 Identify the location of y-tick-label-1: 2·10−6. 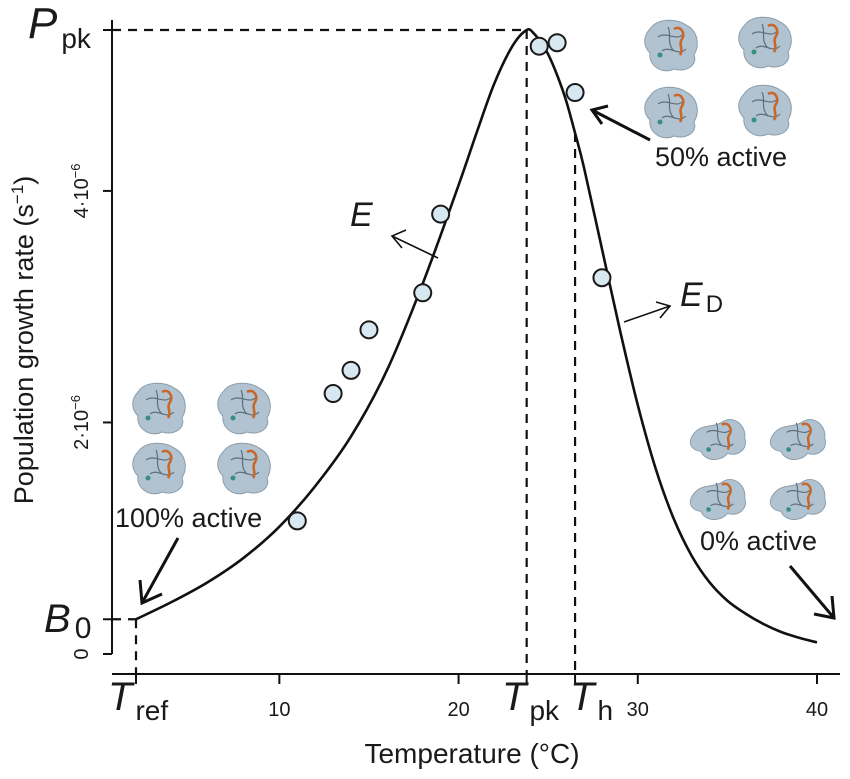
(80, 422).